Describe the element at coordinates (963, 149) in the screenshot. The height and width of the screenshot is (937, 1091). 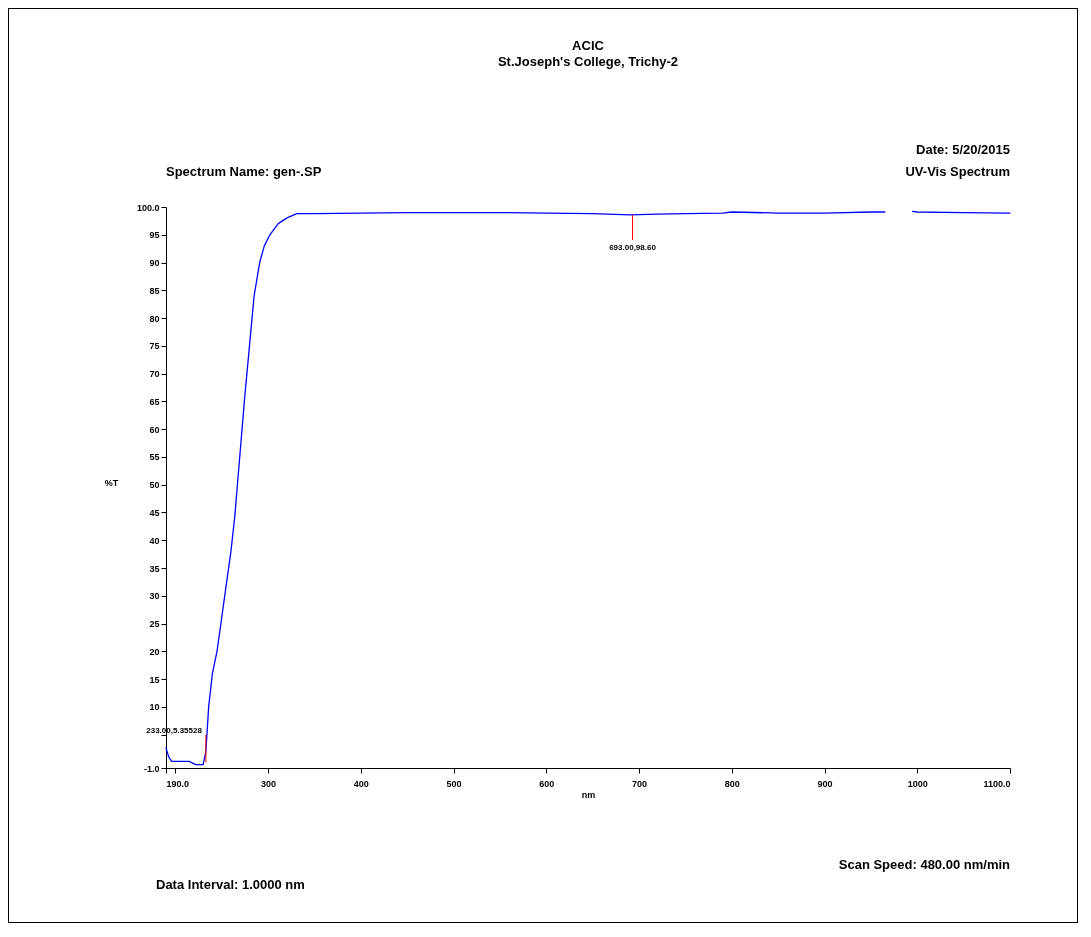
I see `text: Date: 5/20/2015` at that location.